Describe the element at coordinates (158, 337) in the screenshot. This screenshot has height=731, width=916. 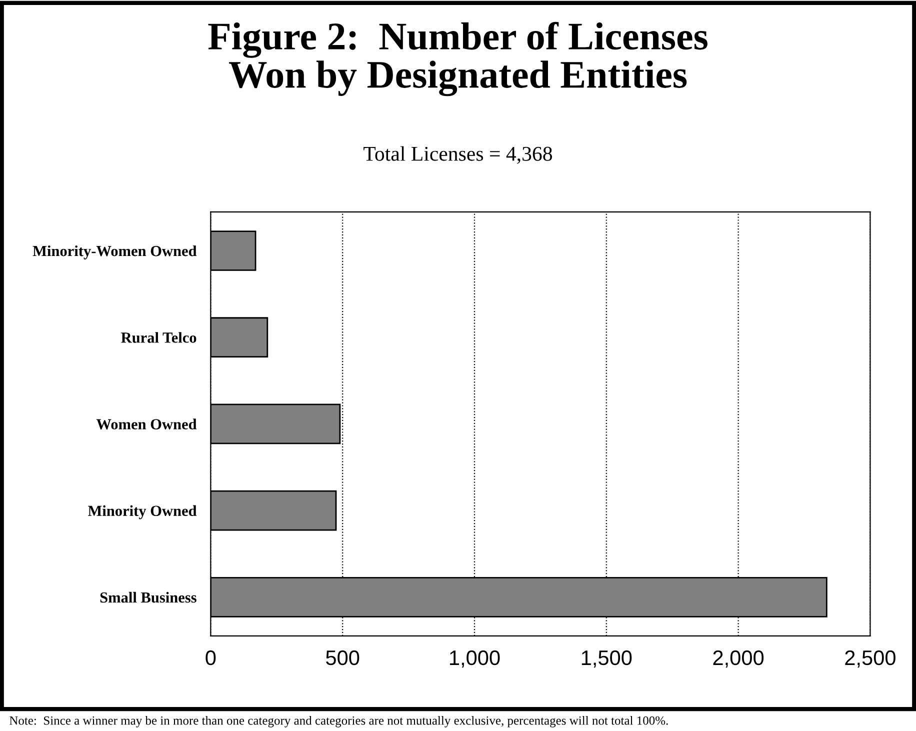
I see `y-tick-label: Rural Telco` at that location.